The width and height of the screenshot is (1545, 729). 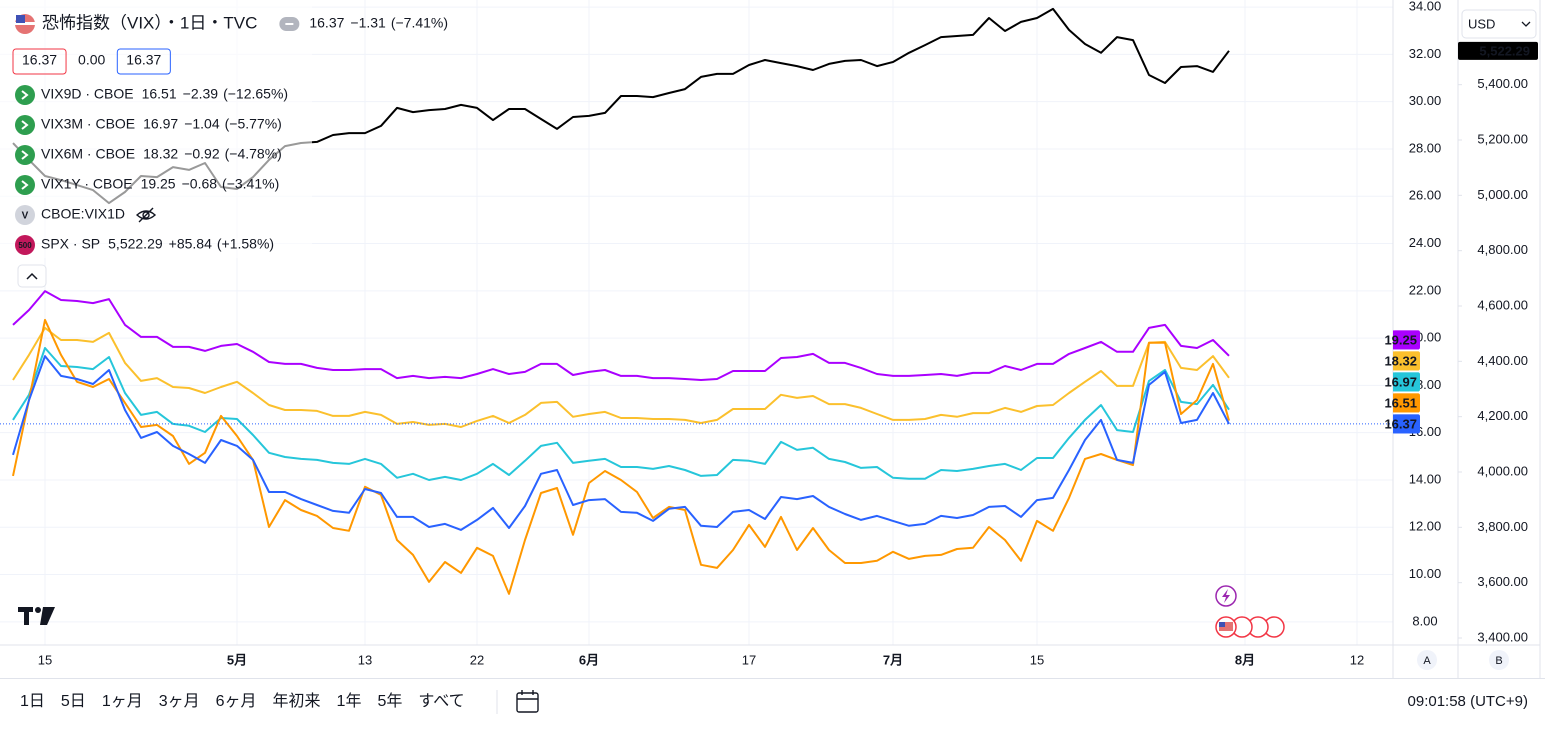 I want to click on flag-stripe, so click(x=25, y=23).